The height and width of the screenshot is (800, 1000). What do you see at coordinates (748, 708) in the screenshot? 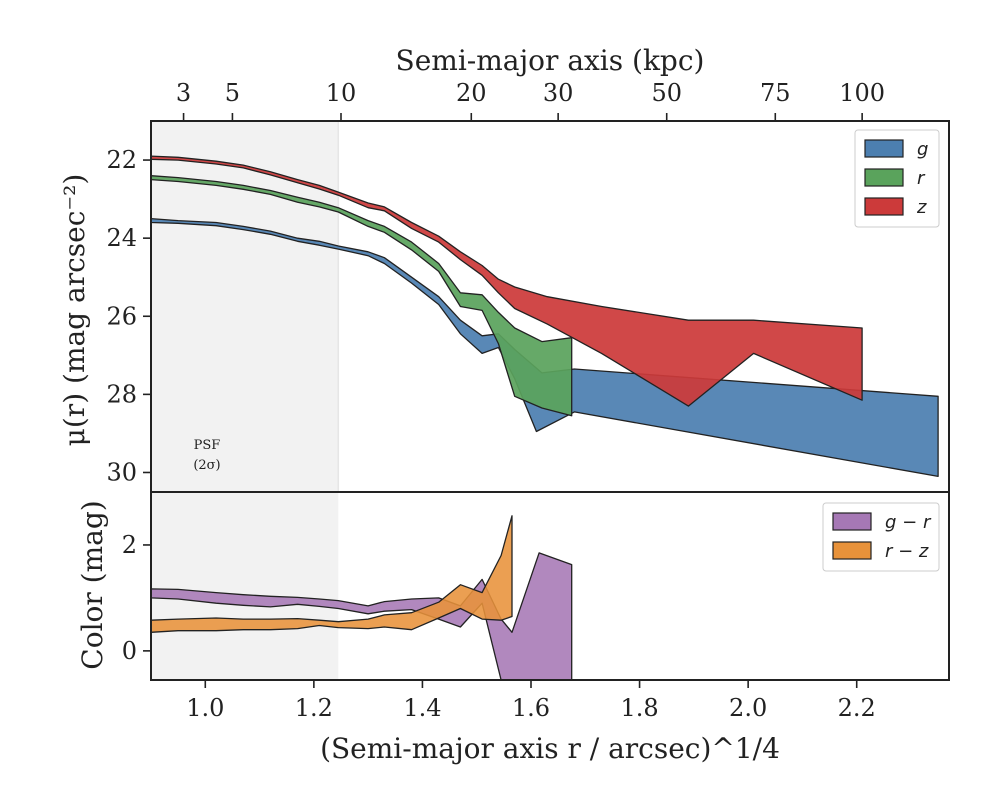
I see `x-tick-label: 2.0` at bounding box center [748, 708].